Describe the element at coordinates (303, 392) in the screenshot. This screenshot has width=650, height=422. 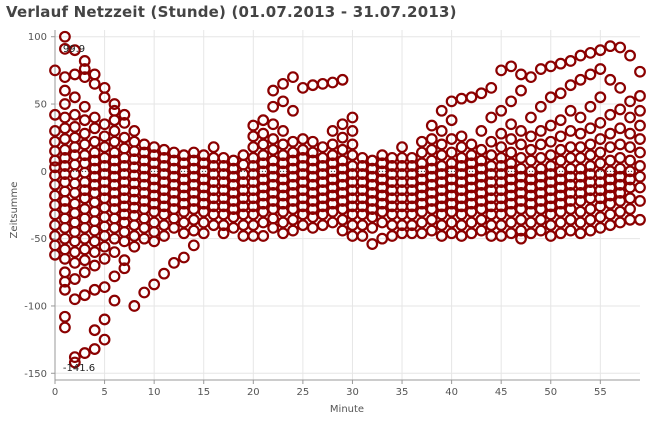
I see `x-tick-label: 25` at that location.